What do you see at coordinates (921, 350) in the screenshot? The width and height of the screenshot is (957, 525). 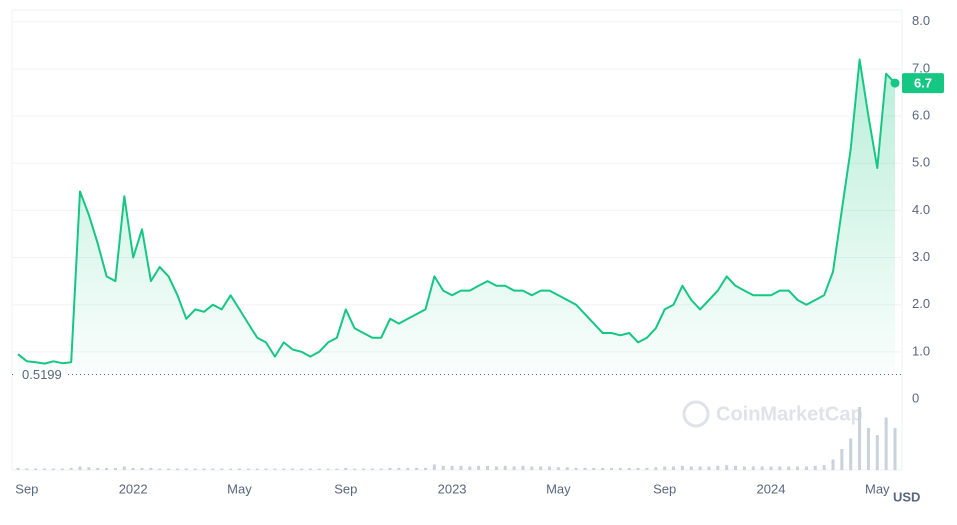 I see `y-tick-label: 1.0` at bounding box center [921, 350].